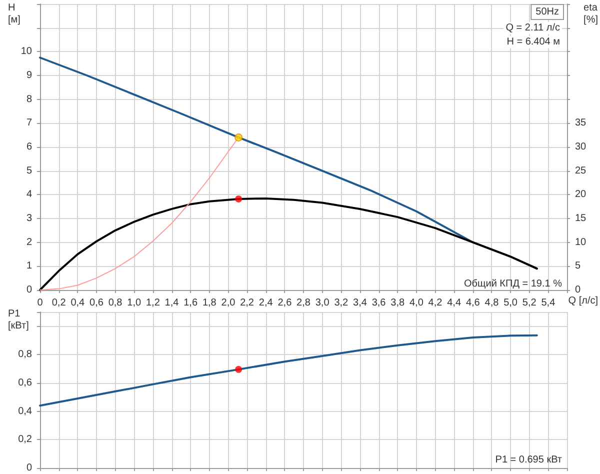  What do you see at coordinates (115, 303) in the screenshot?
I see `x-tick-label: 0,8` at bounding box center [115, 303].